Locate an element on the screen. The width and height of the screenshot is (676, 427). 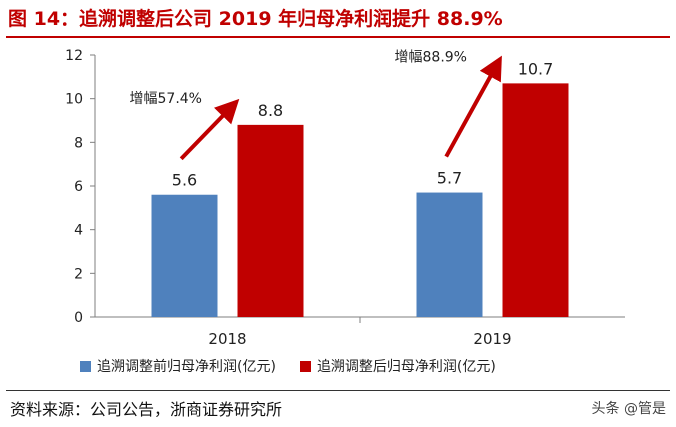
legend-swatch-after is located at coordinates (305, 366).